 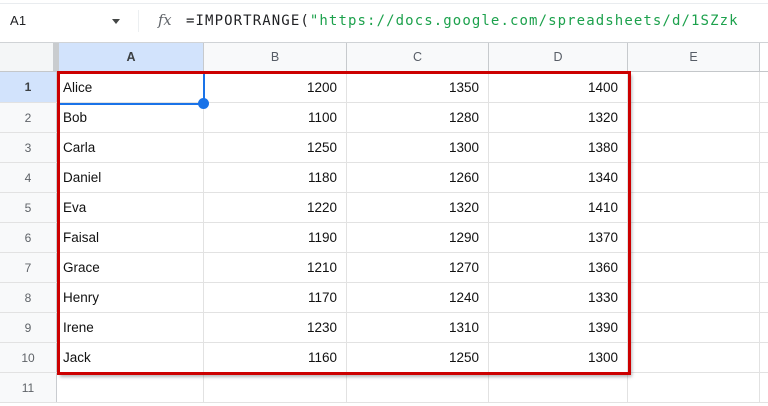 I want to click on cell-d4: 1340, so click(x=558, y=177).